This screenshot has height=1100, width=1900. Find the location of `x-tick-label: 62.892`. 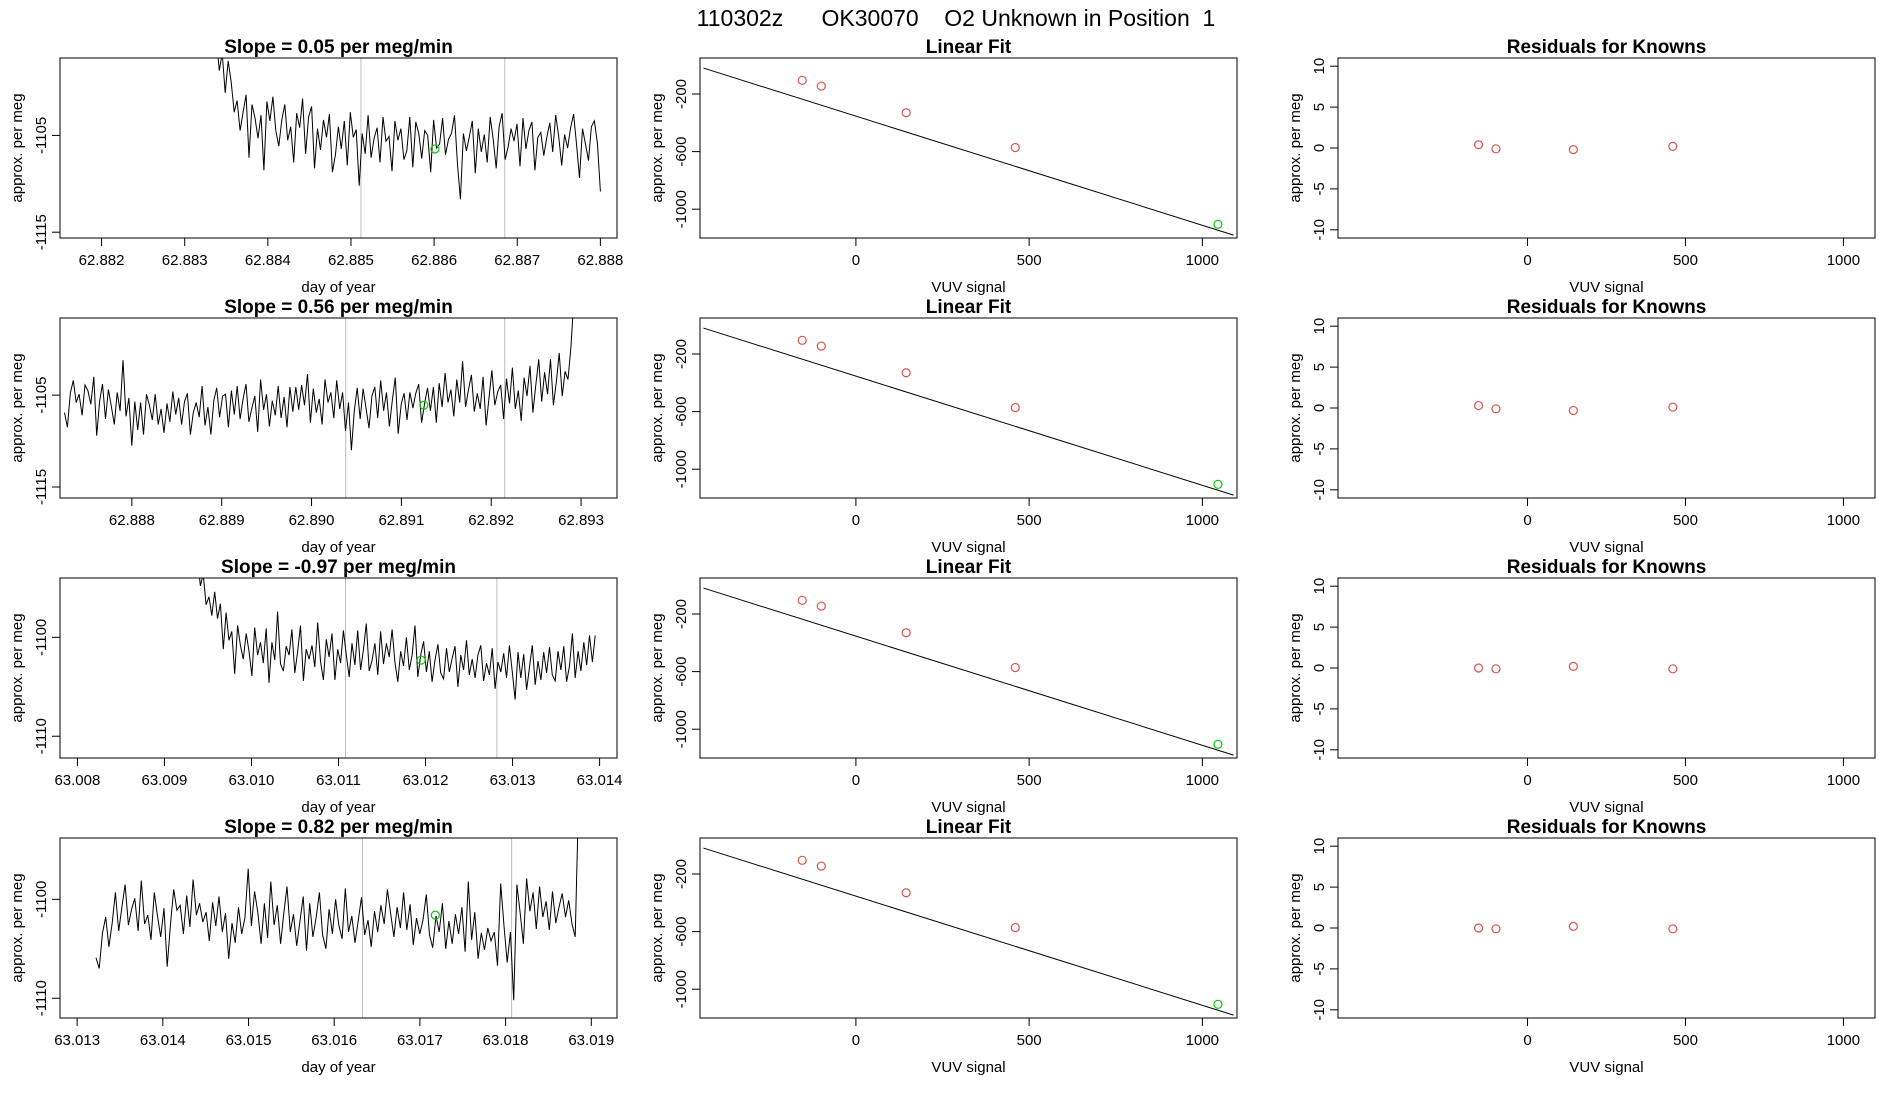

x-tick-label: 62.892 is located at coordinates (491, 520).